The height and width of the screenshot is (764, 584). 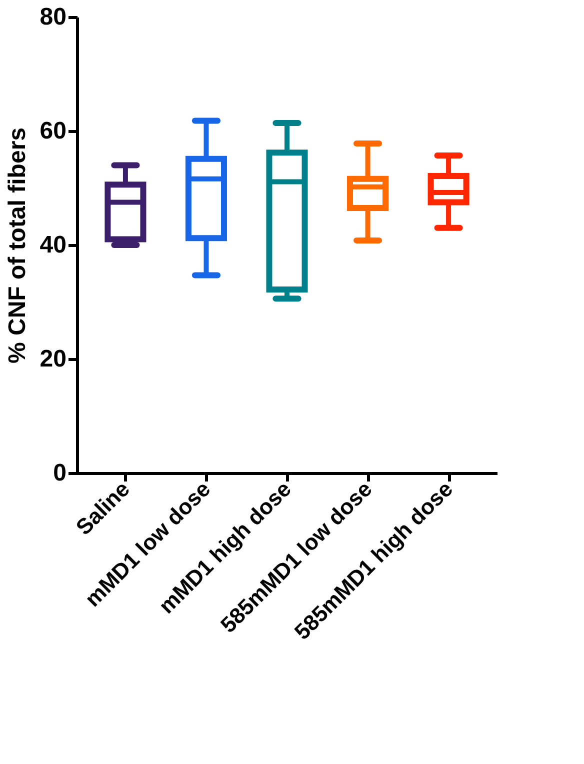 What do you see at coordinates (53, 245) in the screenshot?
I see `y-tick-label: 40` at bounding box center [53, 245].